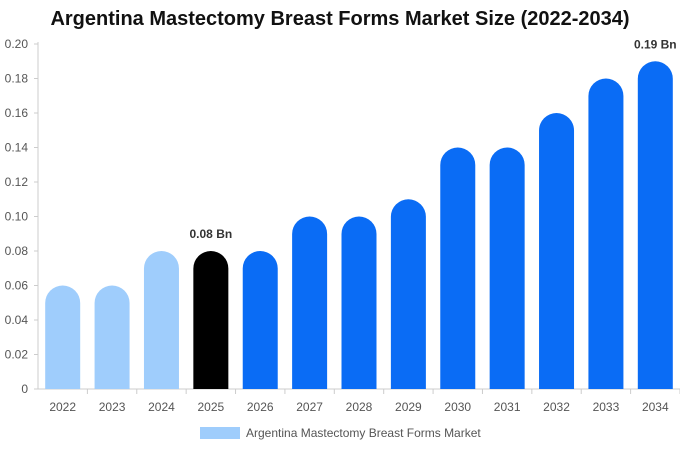  What do you see at coordinates (17, 251) in the screenshot?
I see `y-tick-label: 0.08` at bounding box center [17, 251].